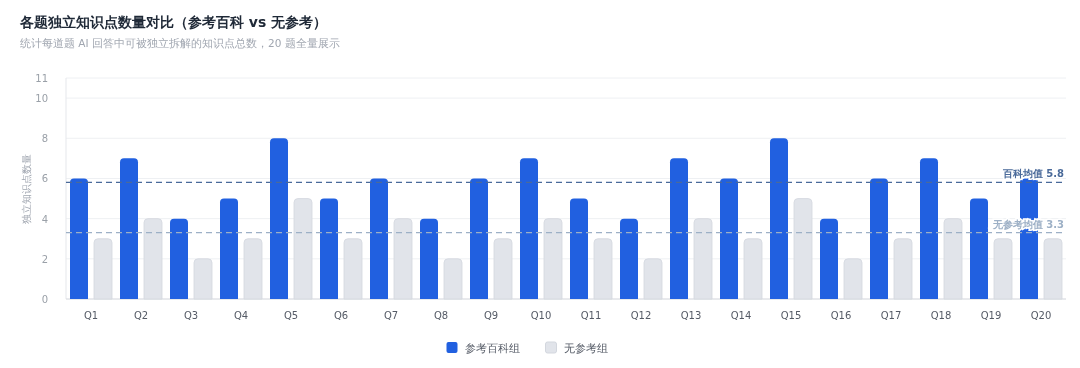 The height and width of the screenshot is (368, 1080). Describe the element at coordinates (91, 315) in the screenshot. I see `x-tick-label: Q1` at that location.